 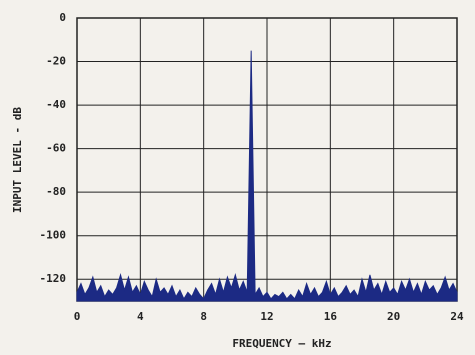 What do you see at coordinates (331, 316) in the screenshot?
I see `x-tick-label: 16` at bounding box center [331, 316].